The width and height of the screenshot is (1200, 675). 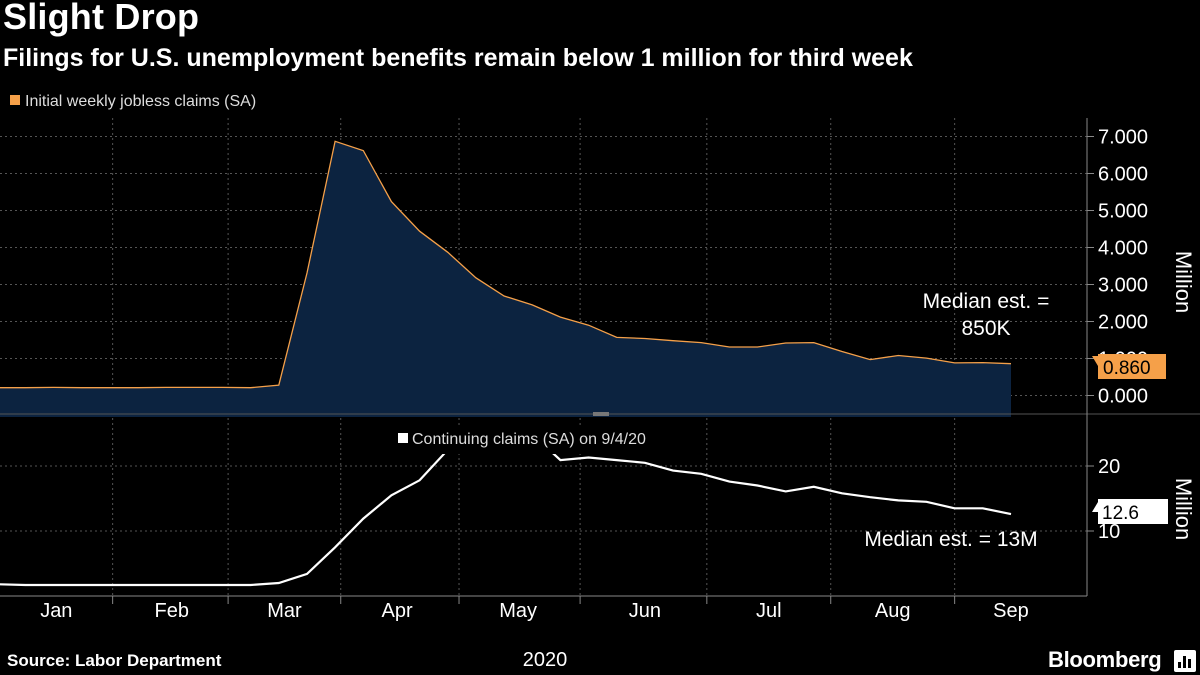 What do you see at coordinates (1123, 175) in the screenshot?
I see `top-y-tick-label: 6.000` at bounding box center [1123, 175].